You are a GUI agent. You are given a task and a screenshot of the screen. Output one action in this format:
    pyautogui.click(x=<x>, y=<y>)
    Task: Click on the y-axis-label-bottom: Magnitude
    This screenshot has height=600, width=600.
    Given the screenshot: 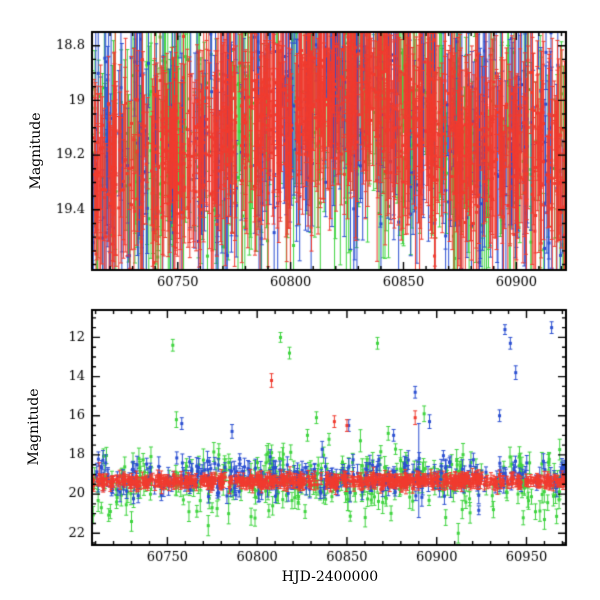 What is the action you would take?
    pyautogui.click(x=34, y=427)
    